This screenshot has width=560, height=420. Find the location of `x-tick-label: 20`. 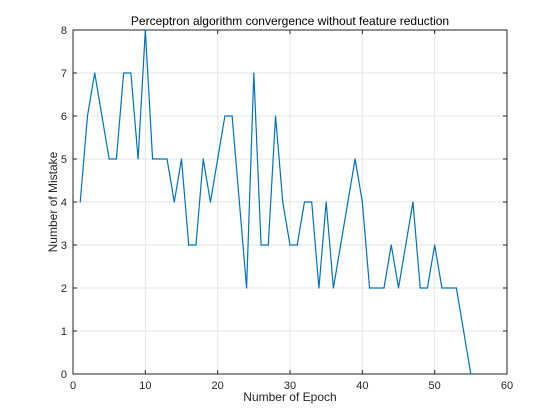

x-tick-label: 20 is located at coordinates (218, 386).